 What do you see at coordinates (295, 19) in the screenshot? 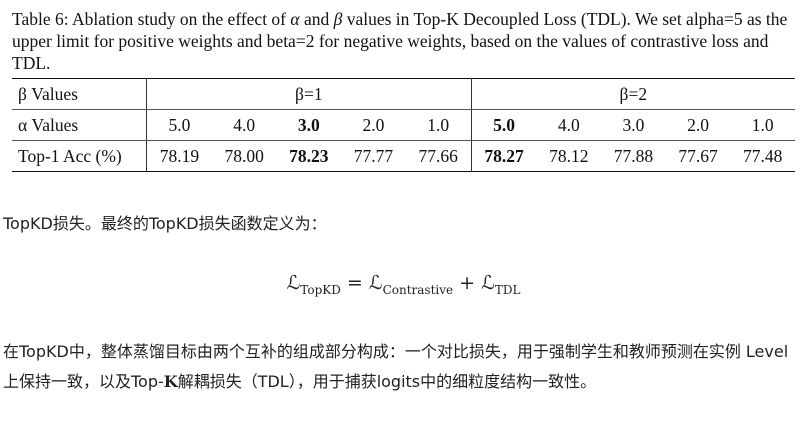
I see `caption-symbol: α` at bounding box center [295, 19].